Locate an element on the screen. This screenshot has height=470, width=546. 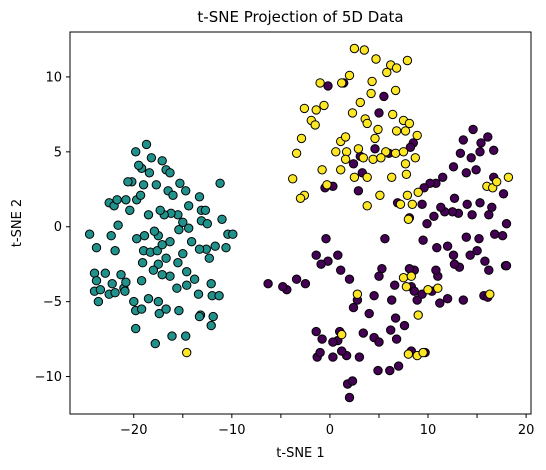
y-tick-label: 0 is located at coordinates (58, 227).